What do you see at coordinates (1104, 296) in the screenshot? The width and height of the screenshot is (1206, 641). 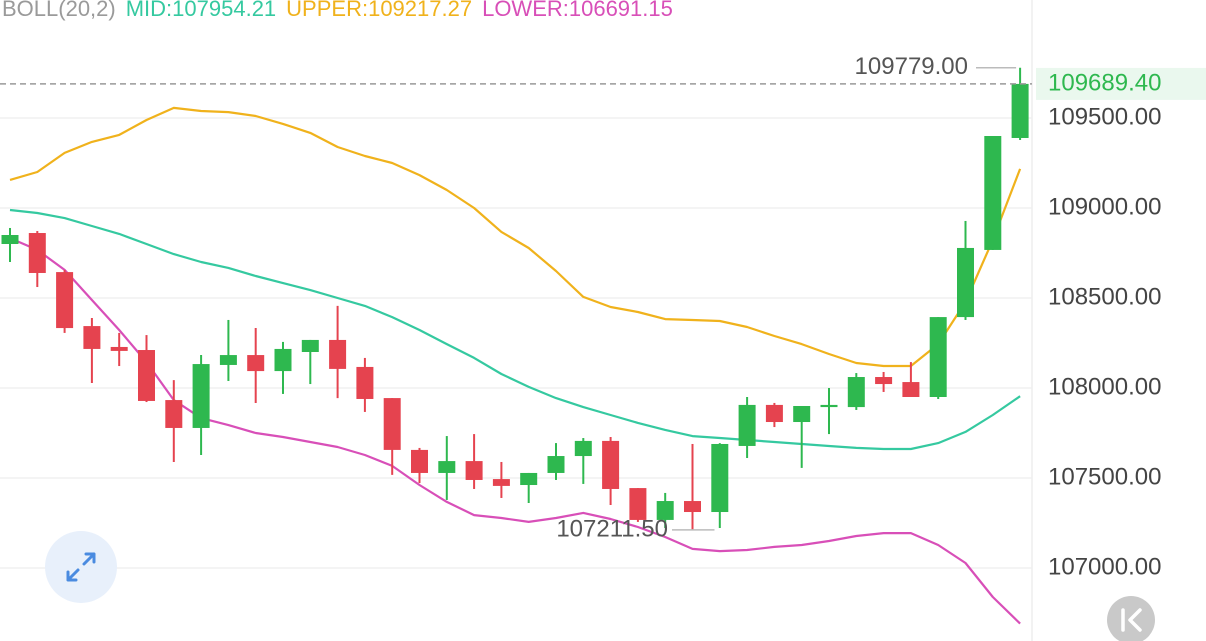 I see `y-tick-label: 108500.00` at bounding box center [1104, 296].